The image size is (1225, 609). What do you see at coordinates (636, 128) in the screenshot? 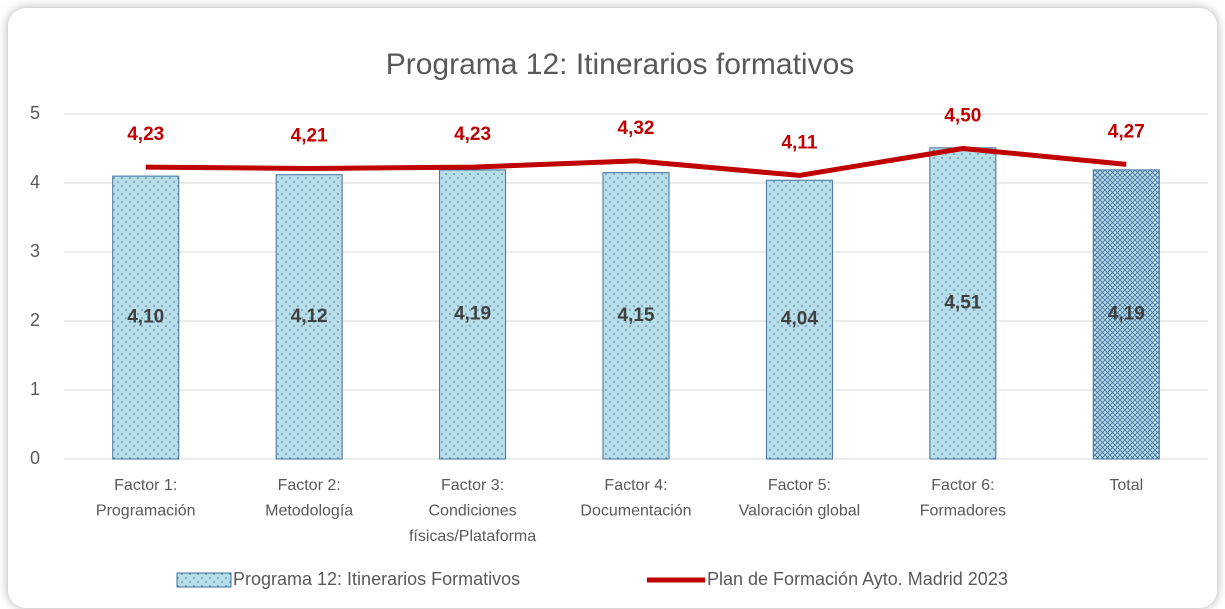
I see `line-value-label: 4,32` at bounding box center [636, 128].